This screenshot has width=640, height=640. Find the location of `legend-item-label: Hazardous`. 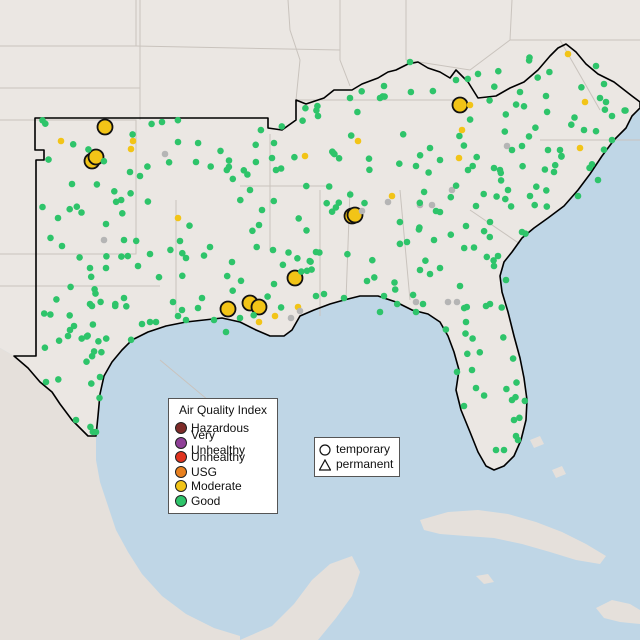

legend-item-label: Hazardous is located at coordinates (220, 428).